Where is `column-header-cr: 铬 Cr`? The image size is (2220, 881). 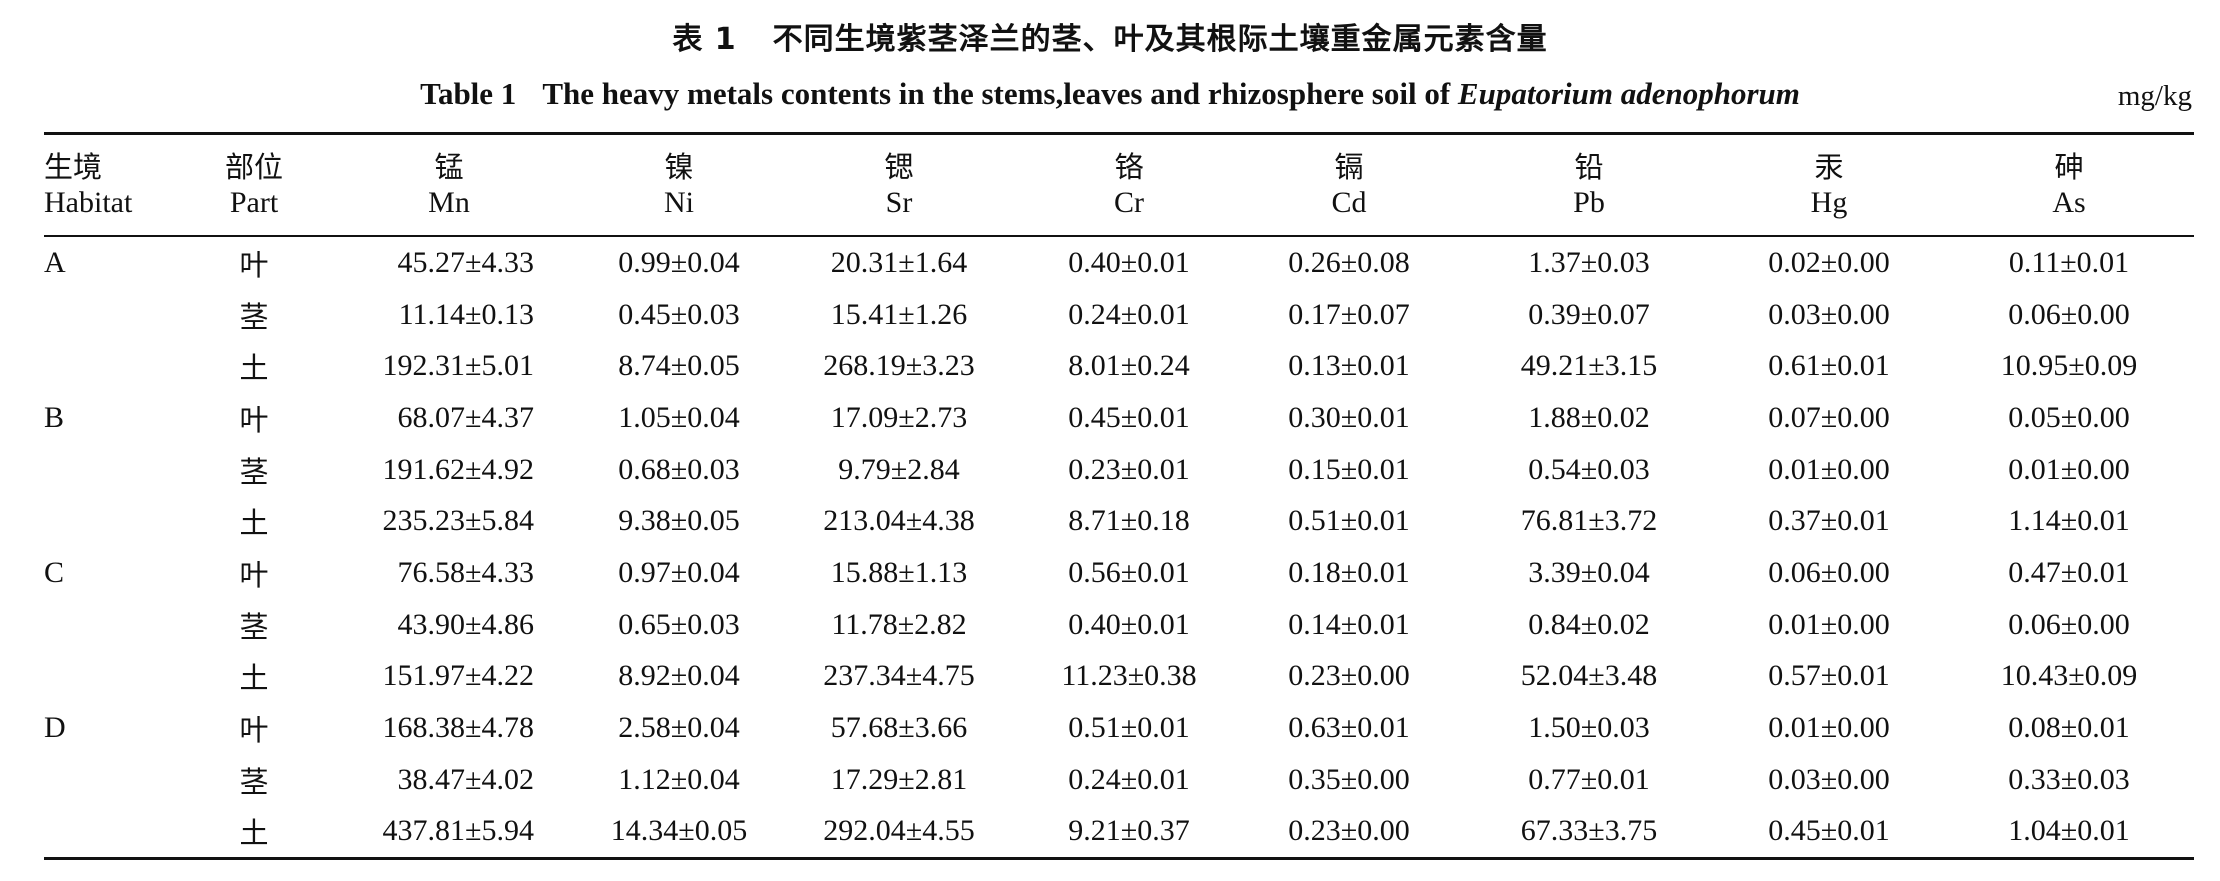 column-header-cr: 铬 Cr is located at coordinates (1129, 184).